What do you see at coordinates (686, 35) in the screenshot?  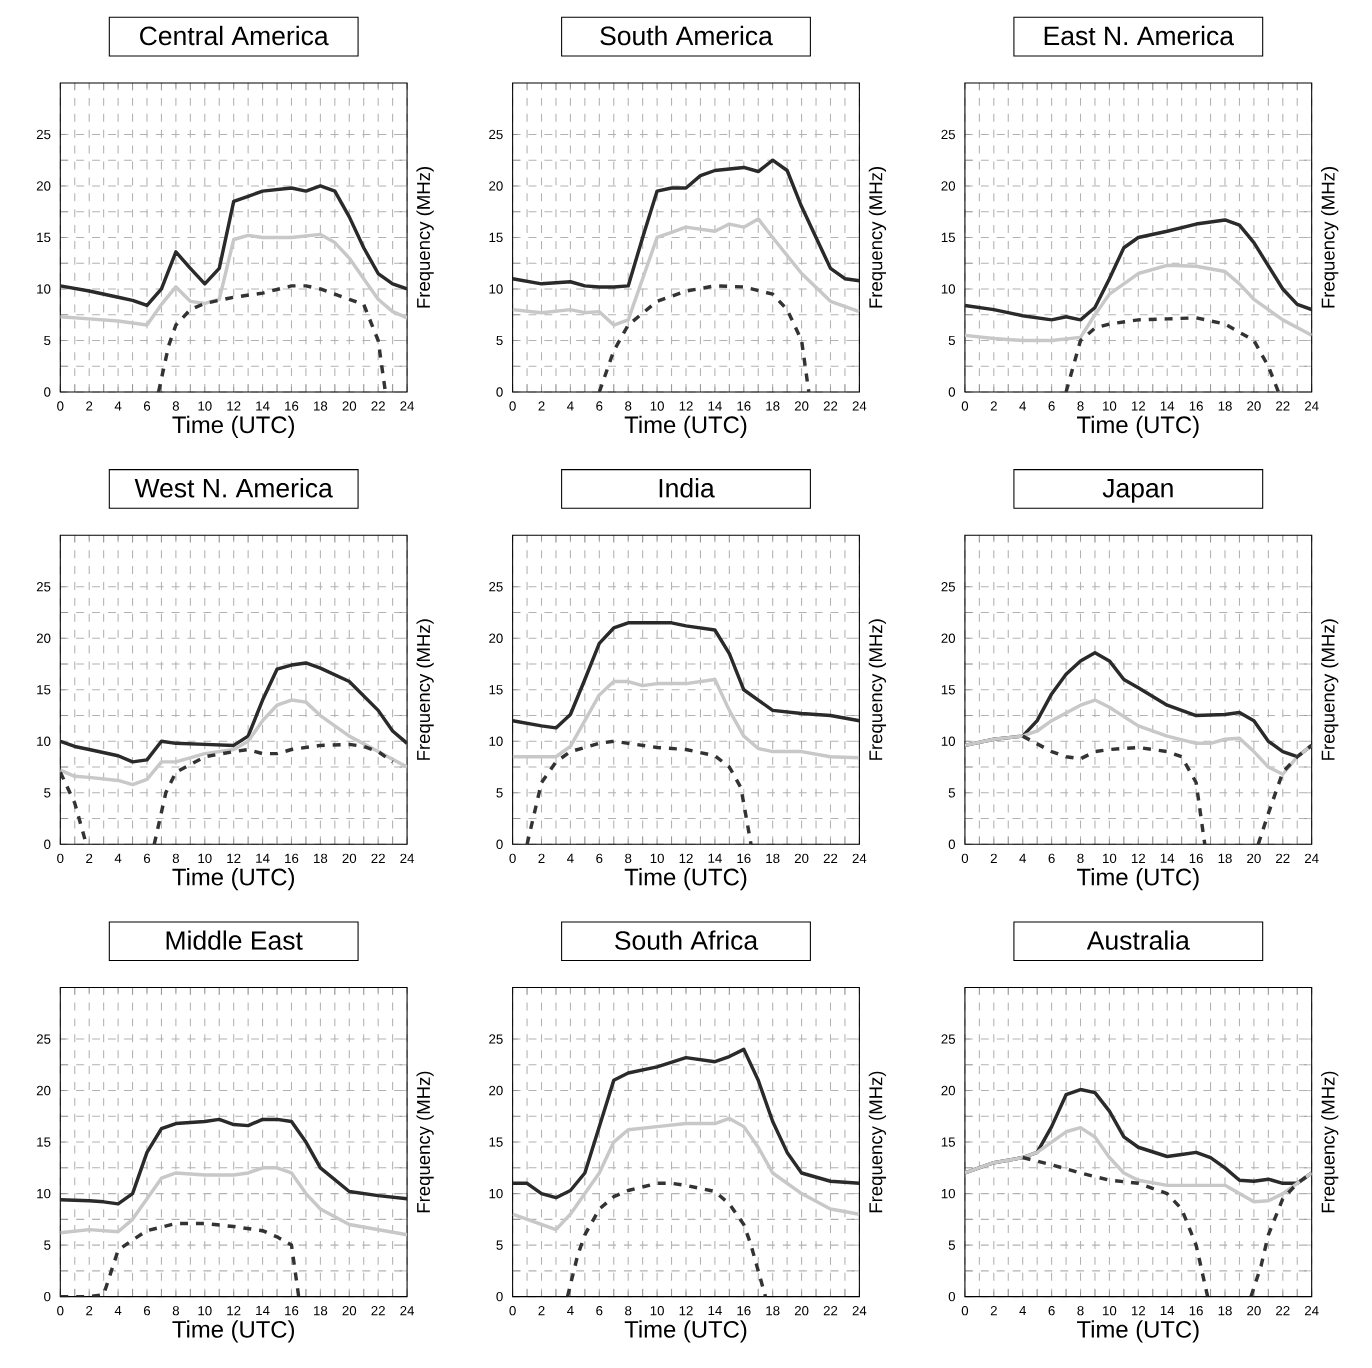 I see `chart-title: South America` at bounding box center [686, 35].